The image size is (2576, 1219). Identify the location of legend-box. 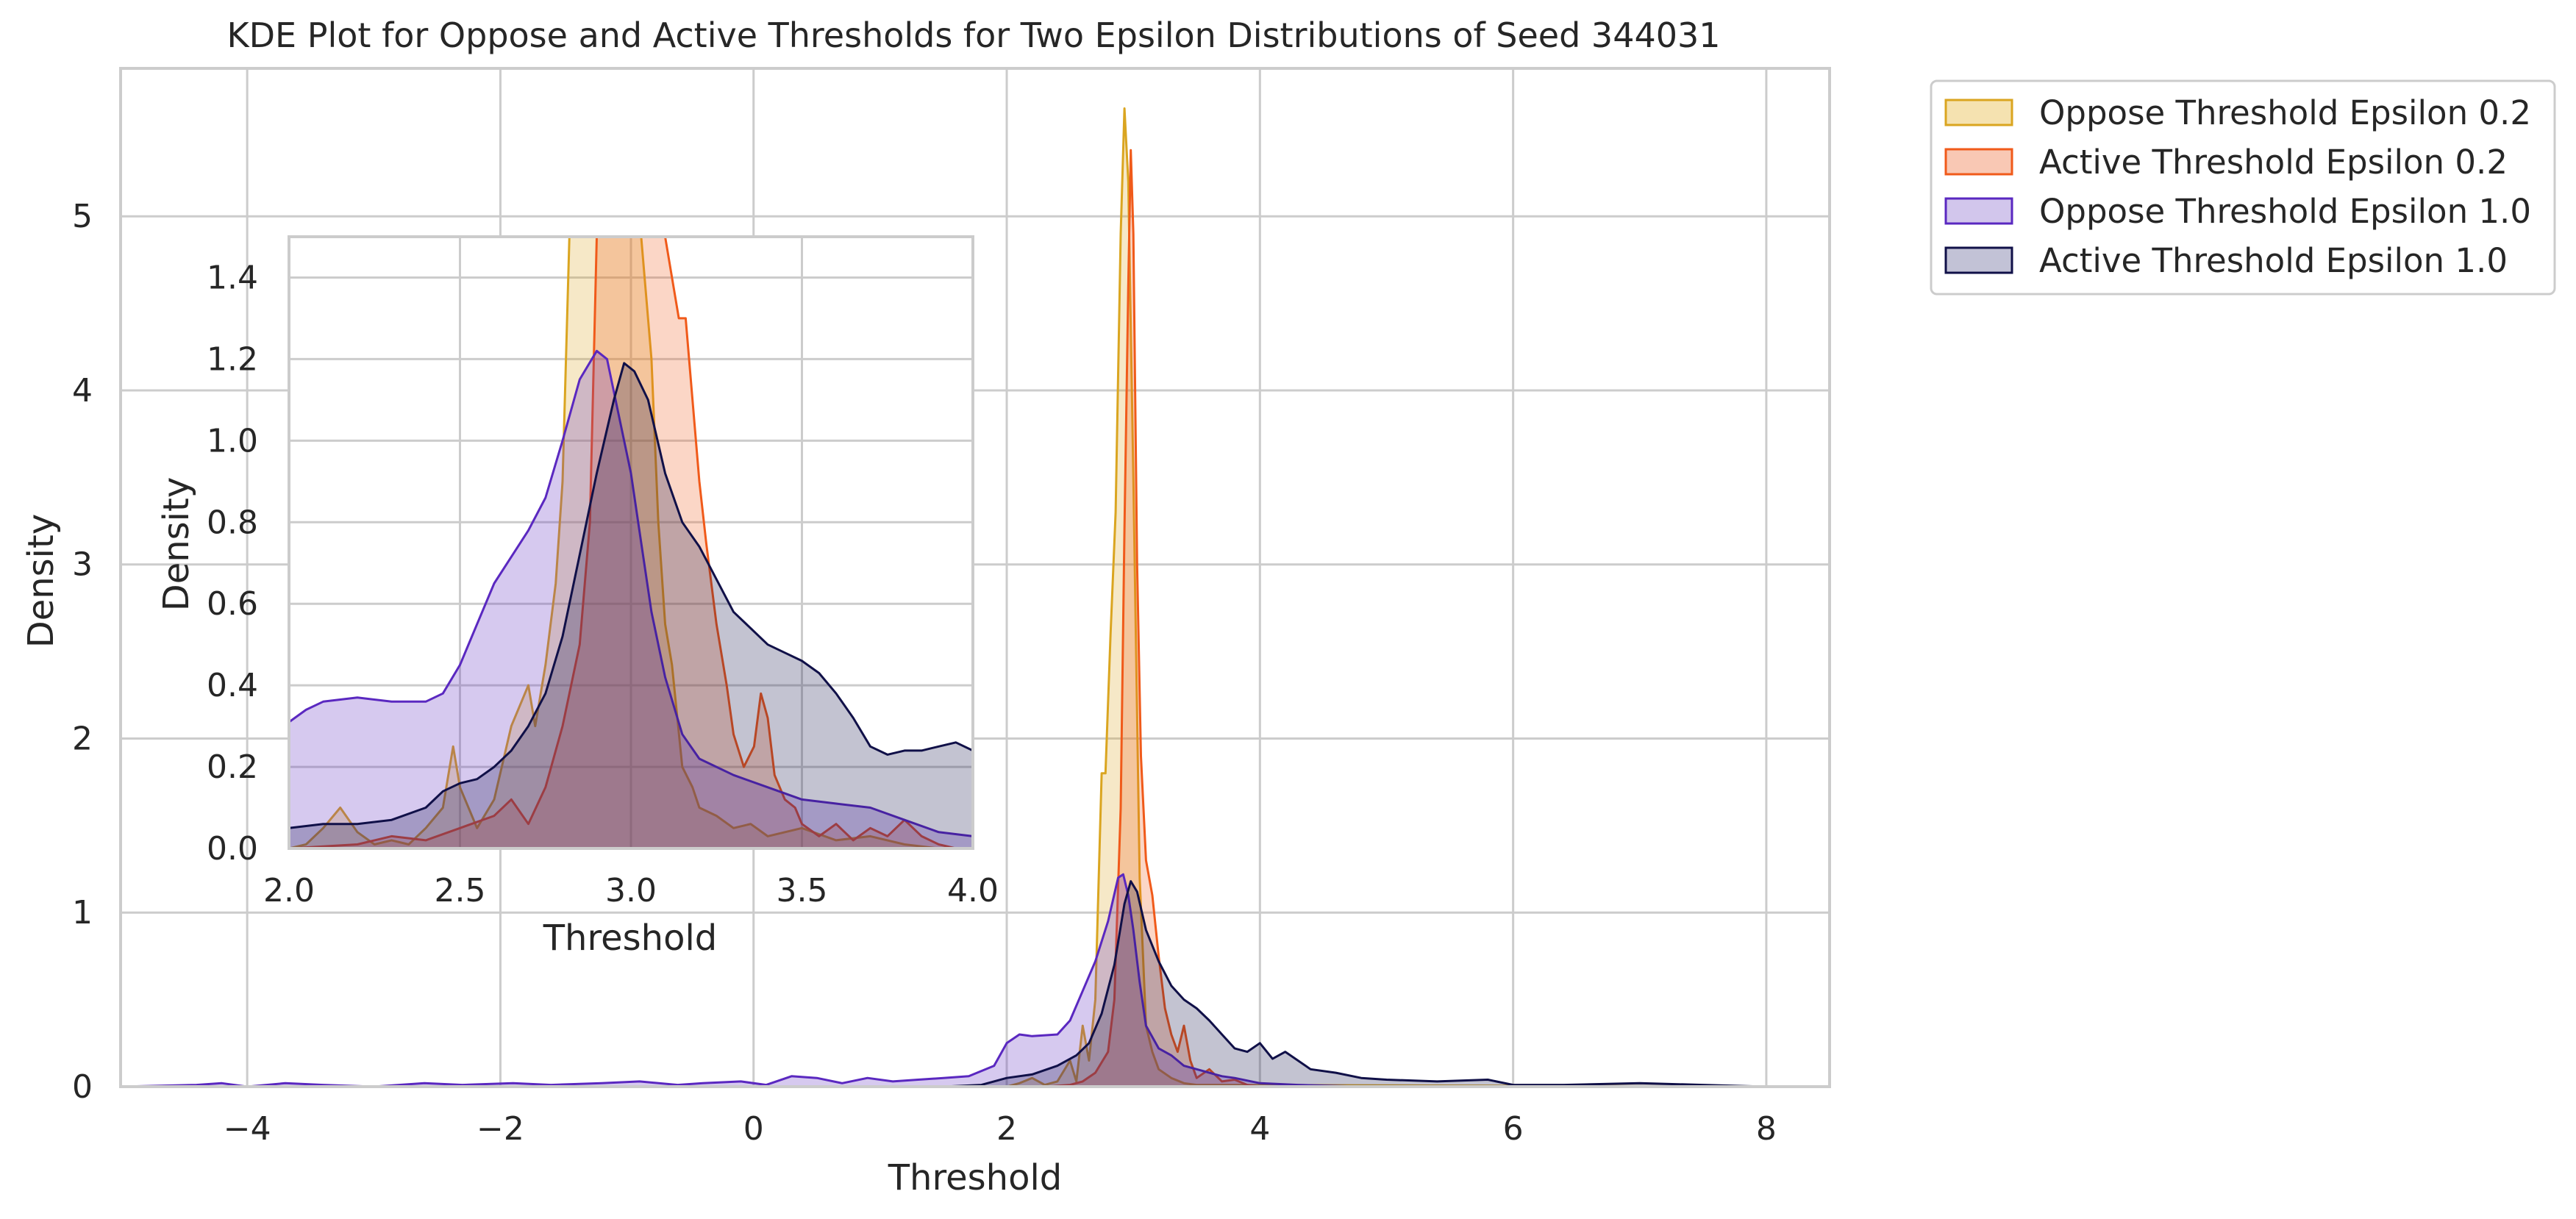
(2243, 187).